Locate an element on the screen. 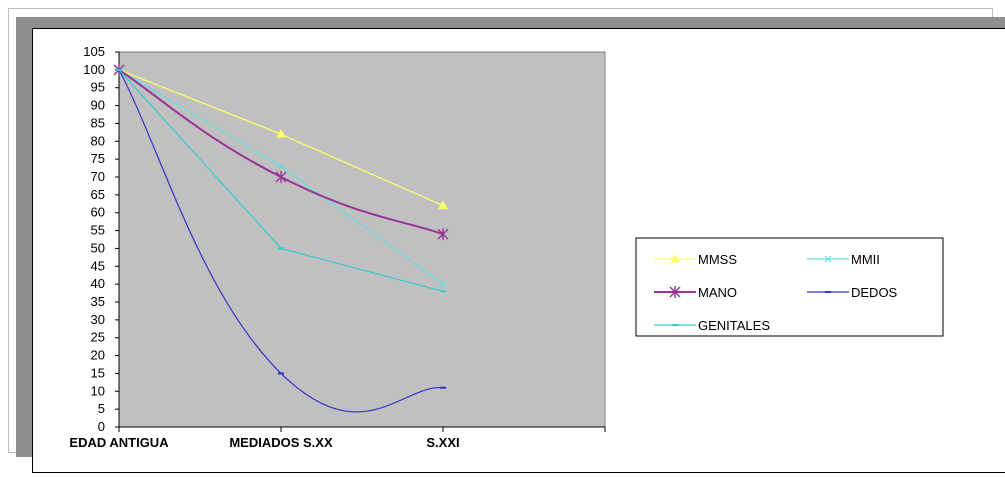 The image size is (1005, 477). legend-box is located at coordinates (789, 287).